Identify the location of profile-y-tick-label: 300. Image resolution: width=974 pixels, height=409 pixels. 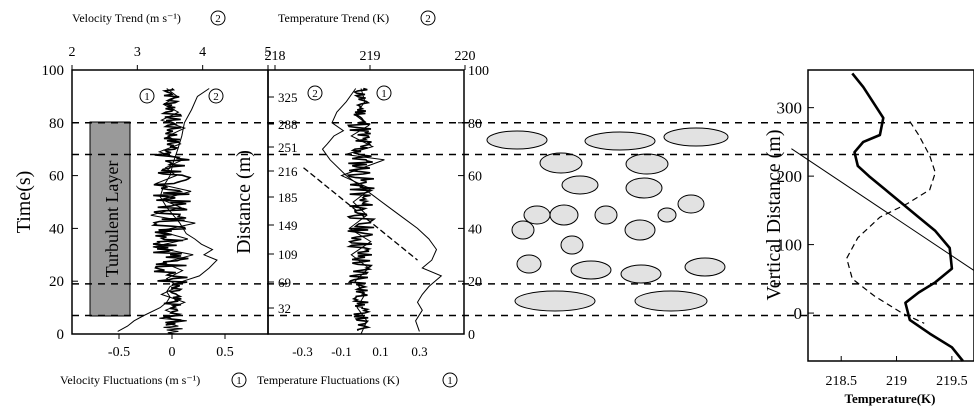
(790, 108).